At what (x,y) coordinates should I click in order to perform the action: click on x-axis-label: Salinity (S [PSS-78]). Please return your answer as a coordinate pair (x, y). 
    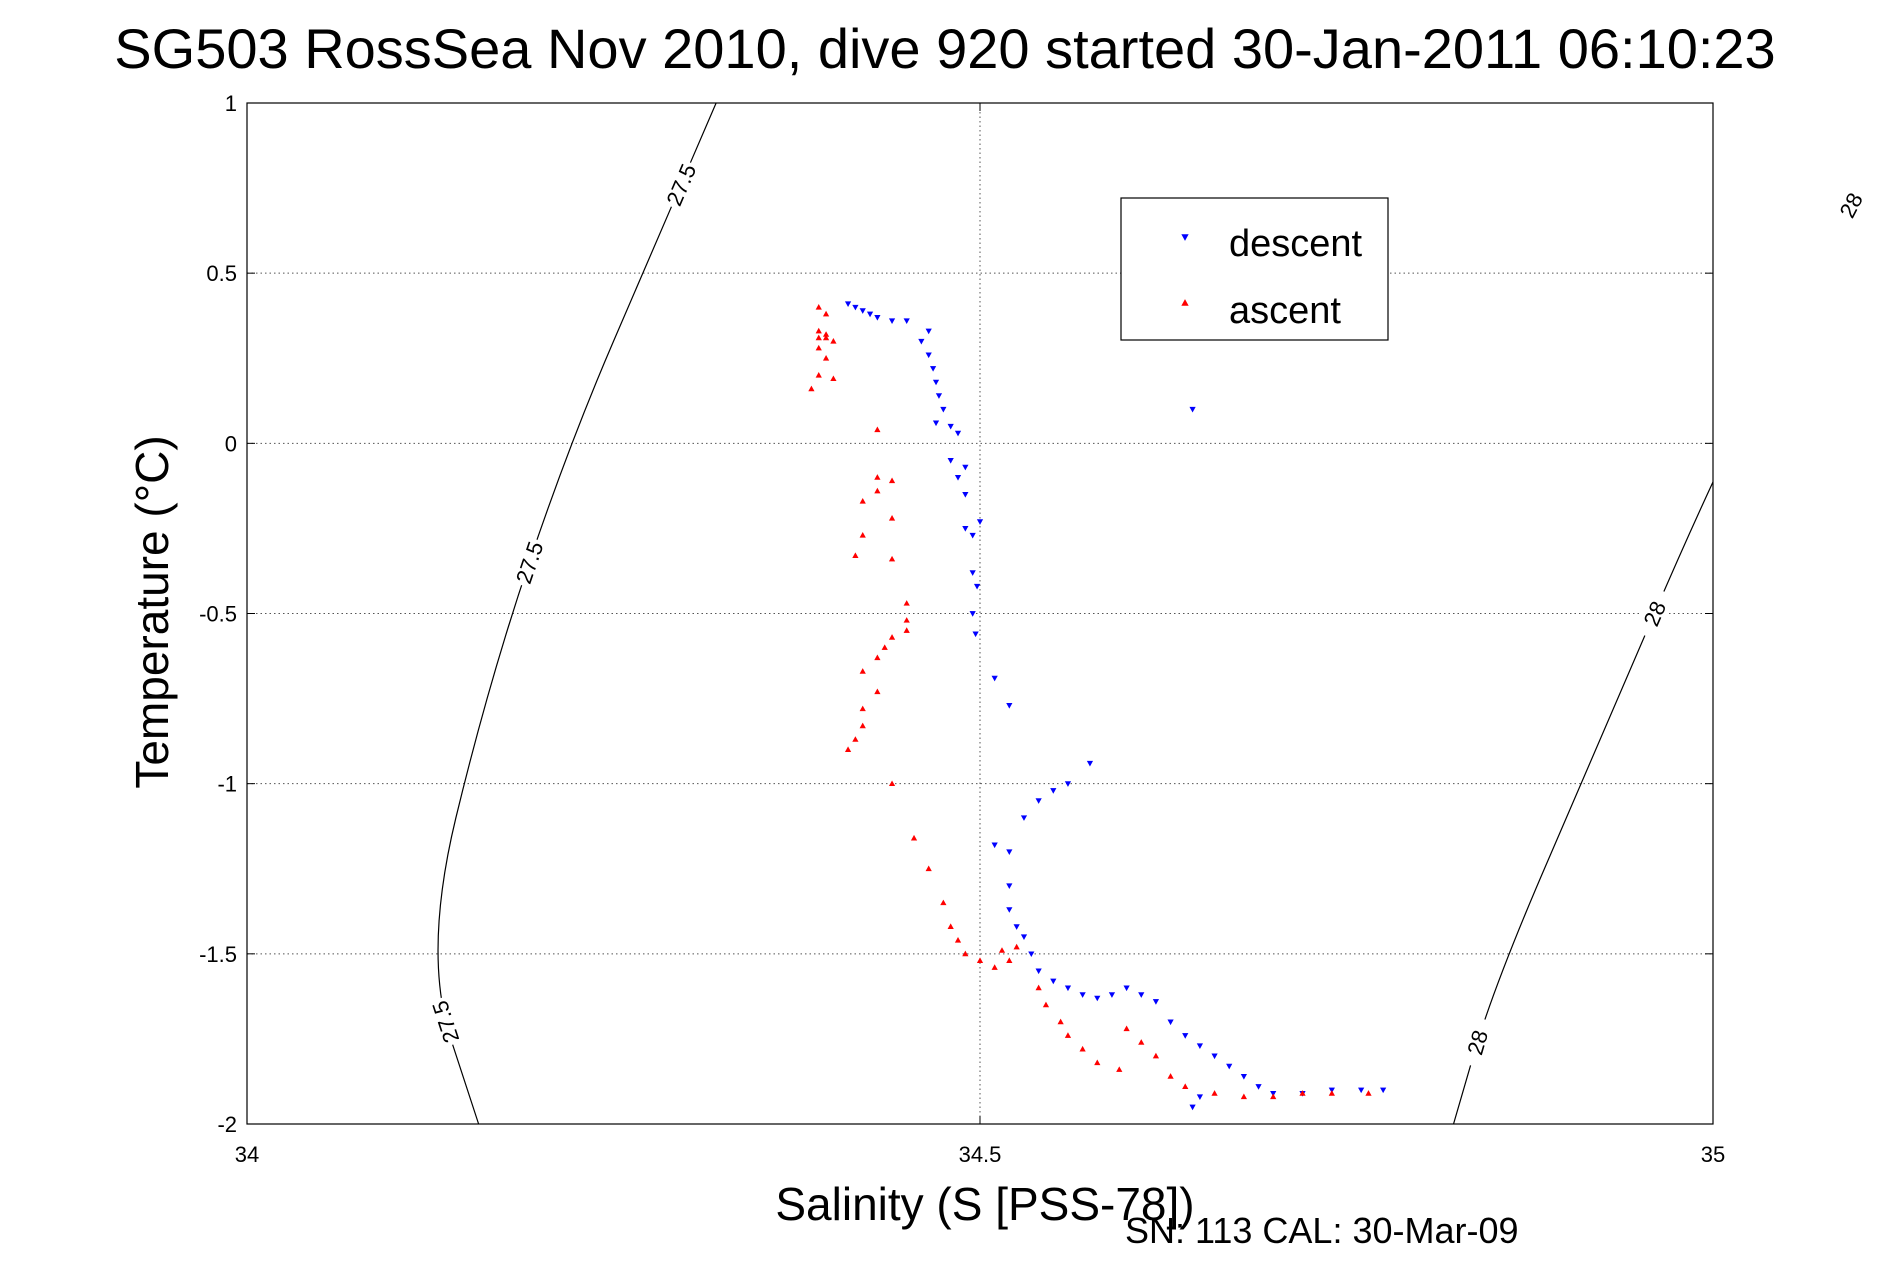
    Looking at the image, I should click on (984, 1204).